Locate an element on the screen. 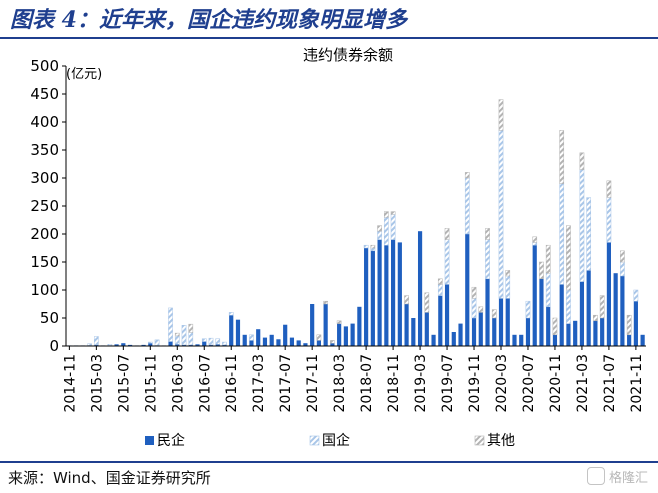  y-axis-unit-label: (亿元) is located at coordinates (84, 74).